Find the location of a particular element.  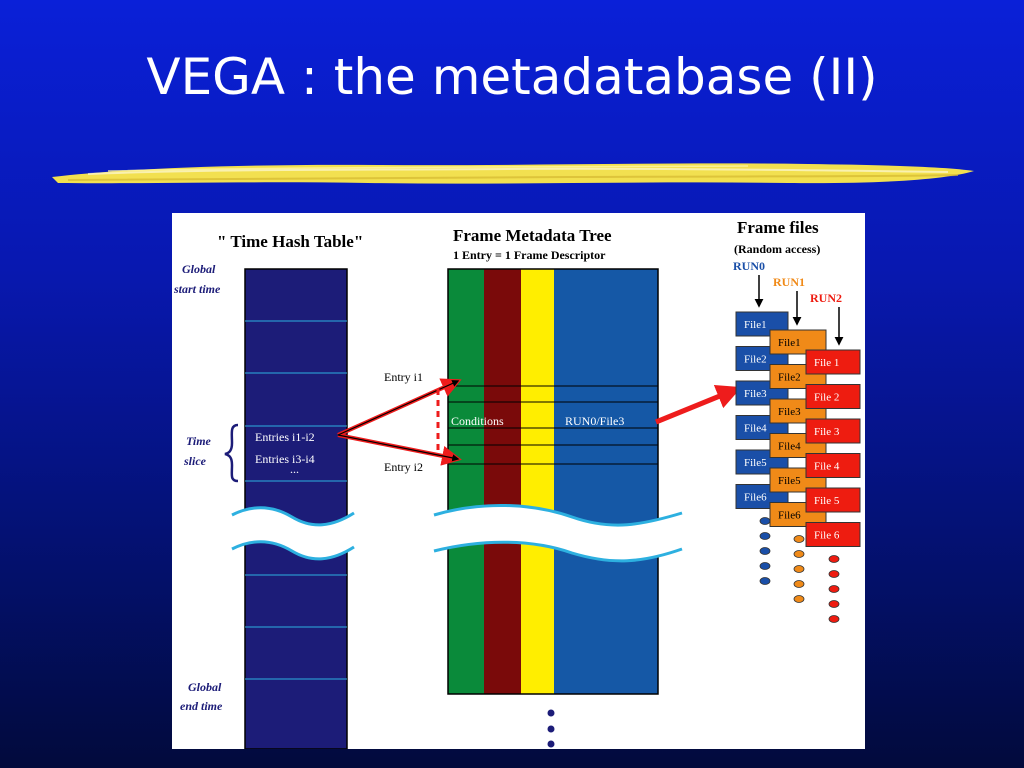

time-slice-label-line2: slice is located at coordinates (195, 461).